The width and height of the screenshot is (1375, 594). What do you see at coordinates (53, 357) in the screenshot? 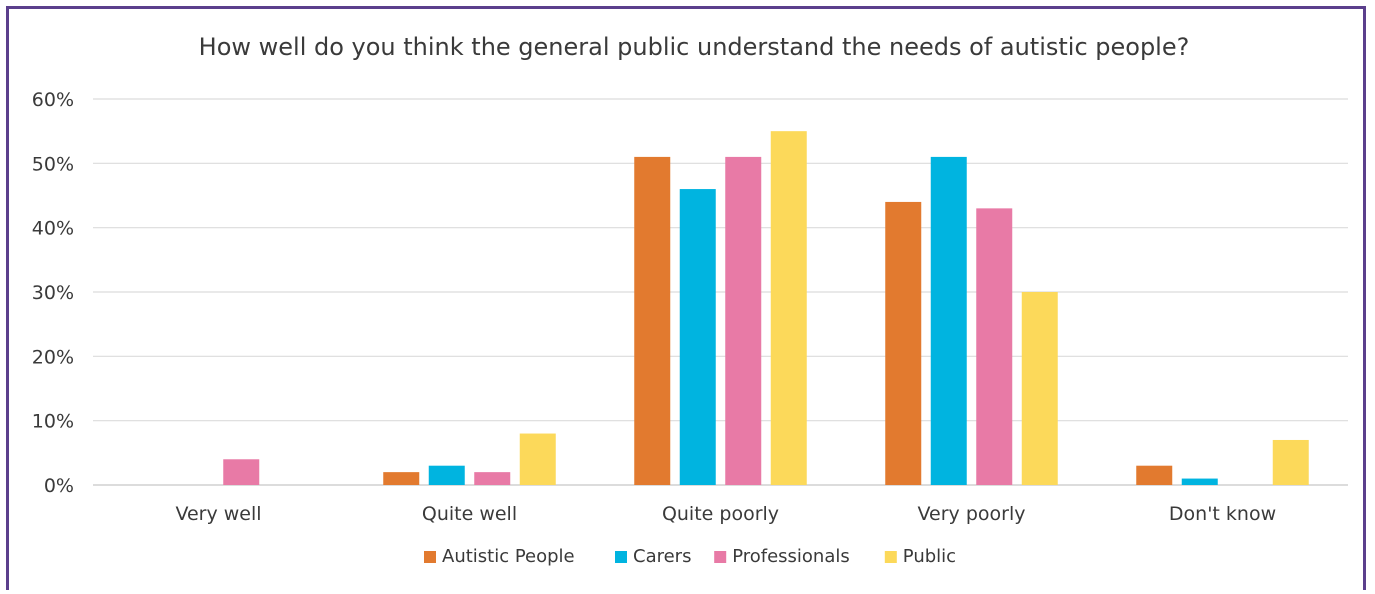
I see `y-tick-label: 20%` at bounding box center [53, 357].